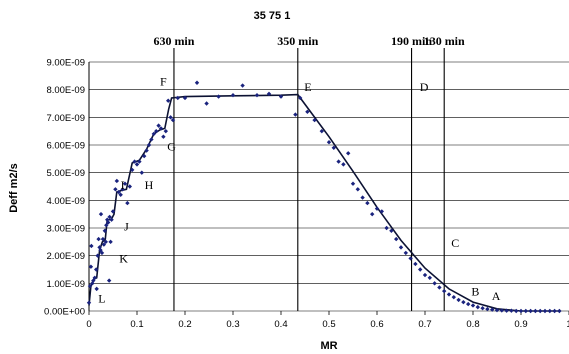  I want to click on region-label: K, so click(123, 258).